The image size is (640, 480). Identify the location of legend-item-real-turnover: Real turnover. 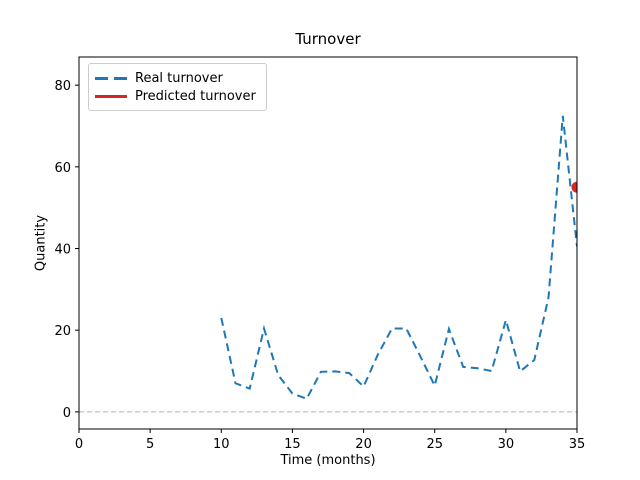
(176, 78).